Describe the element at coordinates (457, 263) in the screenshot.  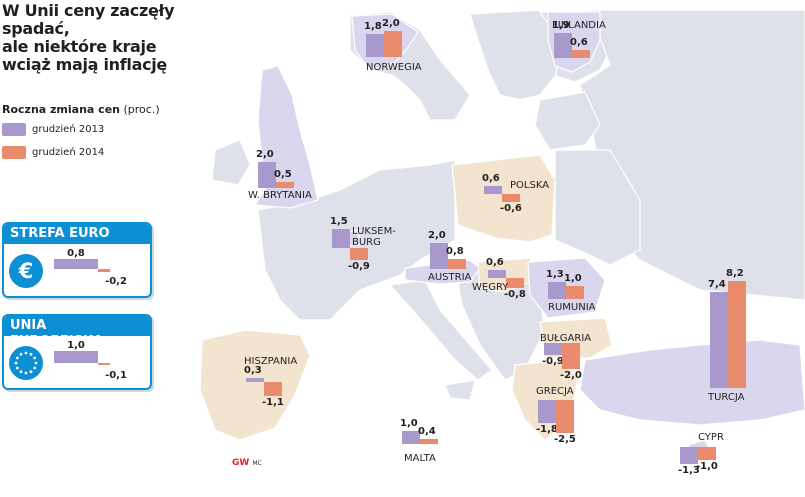
I see `bar-austria-2014` at that location.